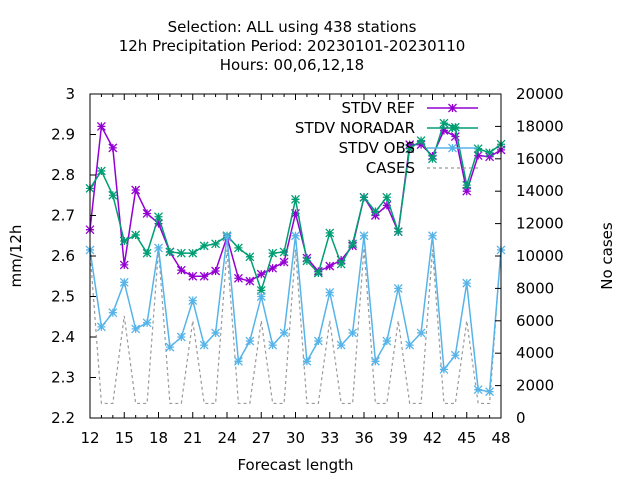 Image resolution: width=640 pixels, height=480 pixels. Describe the element at coordinates (89, 438) in the screenshot. I see `x-tick-label: 12` at that location.